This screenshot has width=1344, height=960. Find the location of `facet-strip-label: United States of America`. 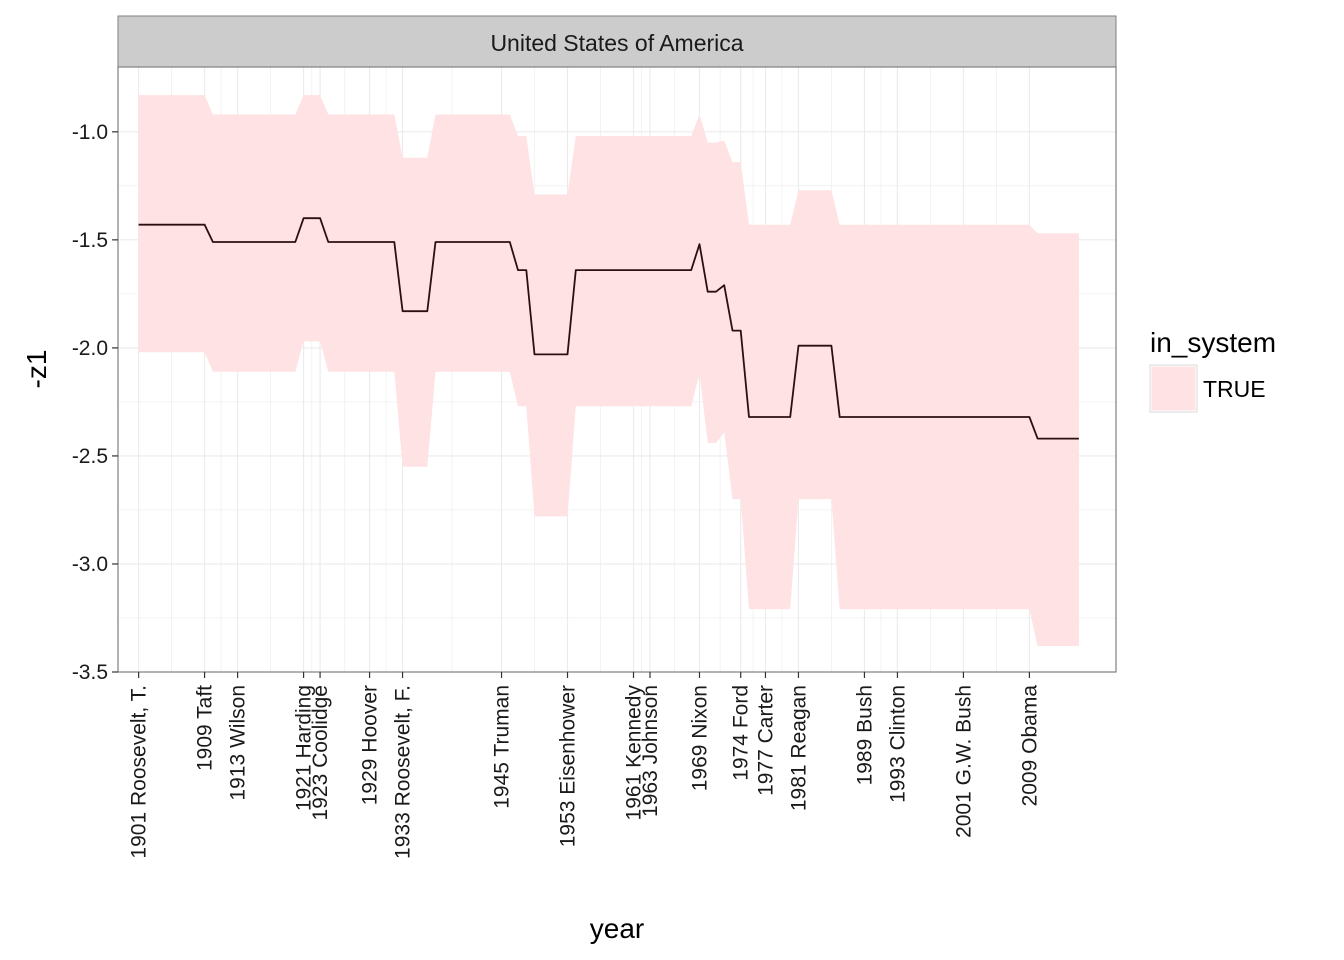

facet-strip-label: United States of America is located at coordinates (616, 43).